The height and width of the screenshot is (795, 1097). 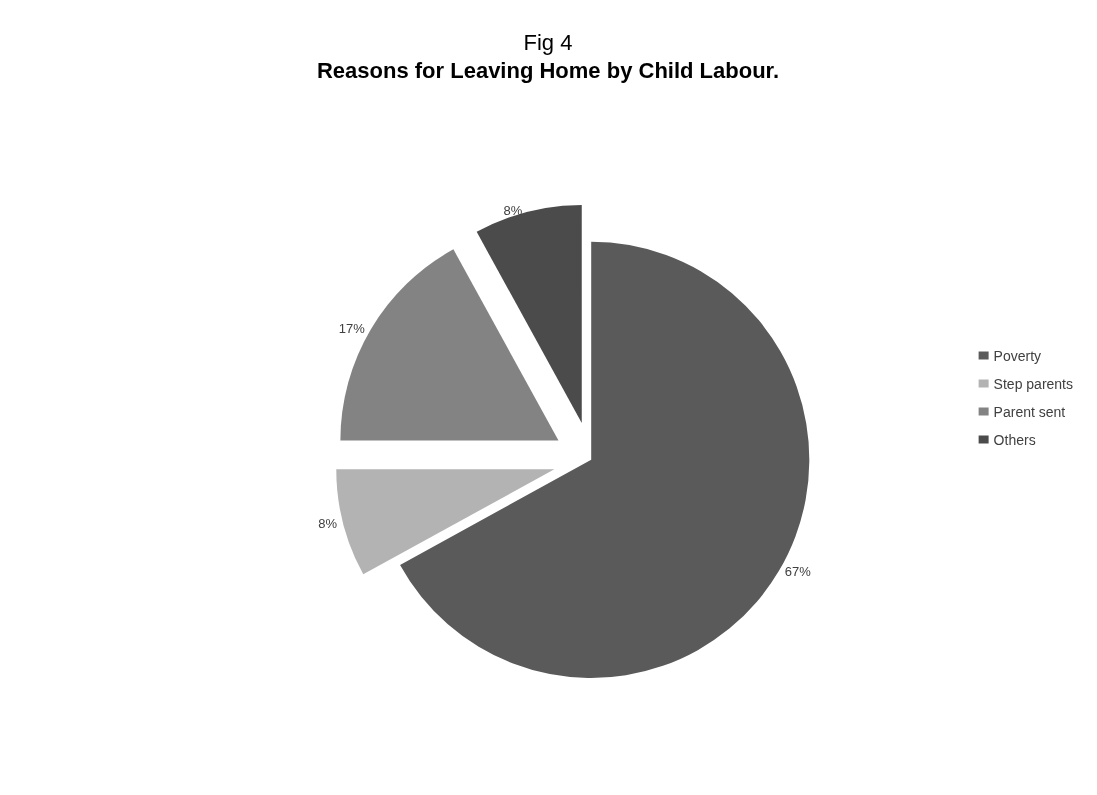 What do you see at coordinates (352, 329) in the screenshot?
I see `data-label: 17%` at bounding box center [352, 329].